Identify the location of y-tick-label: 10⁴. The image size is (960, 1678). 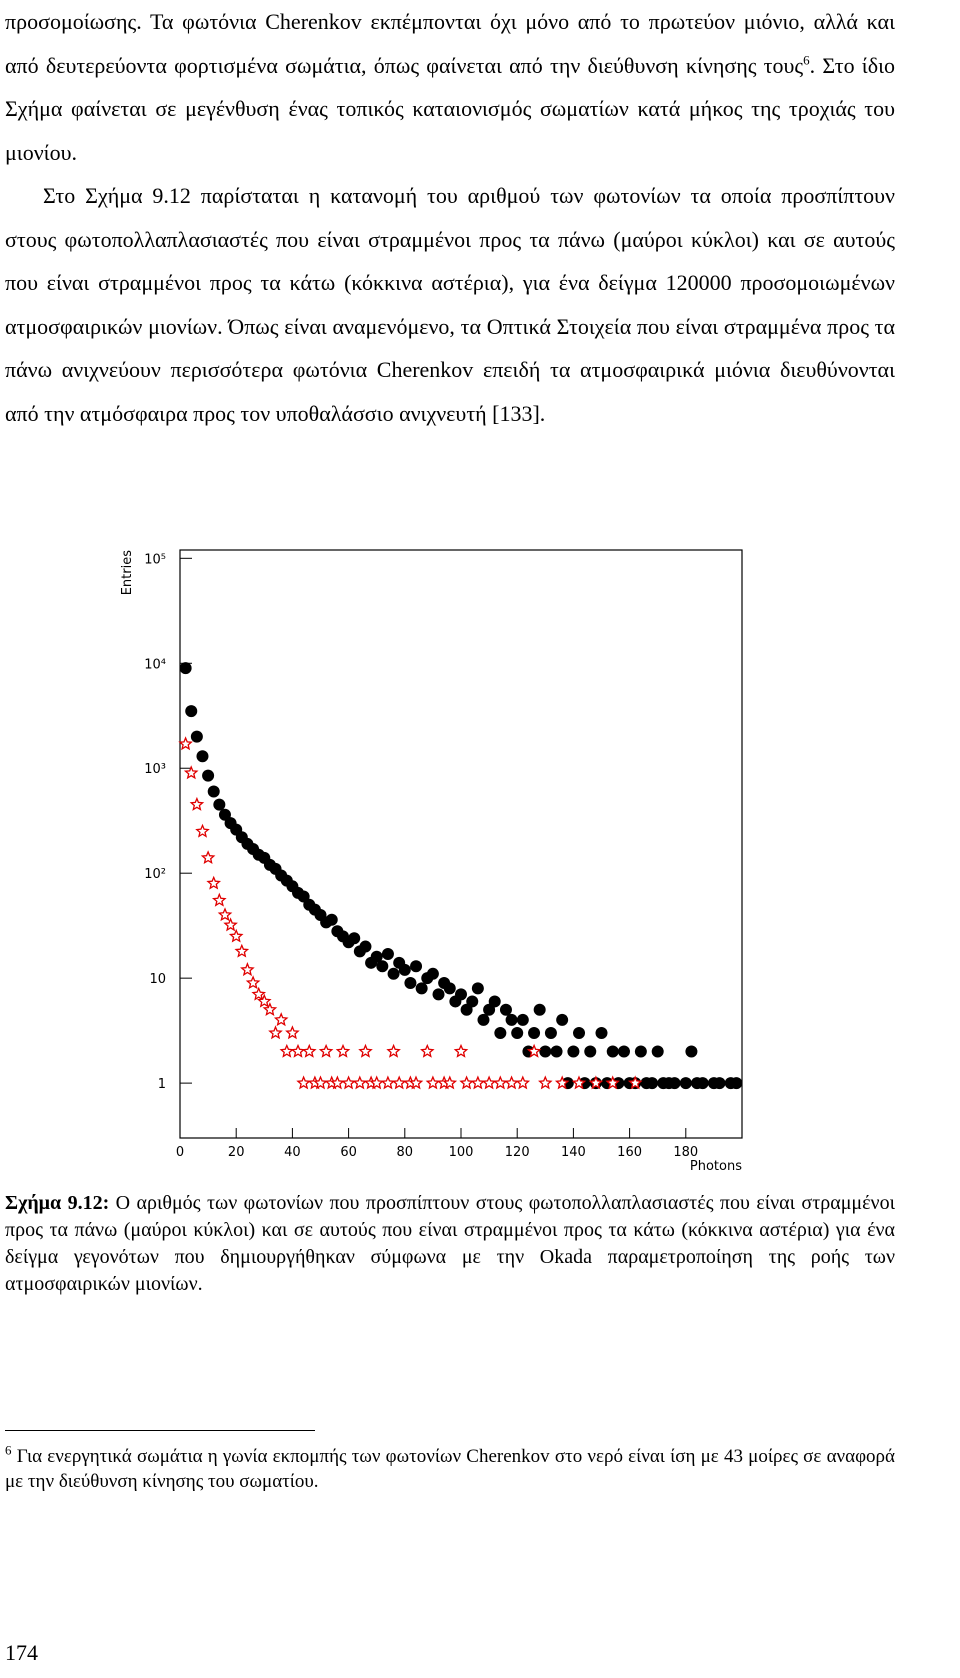
(155, 664).